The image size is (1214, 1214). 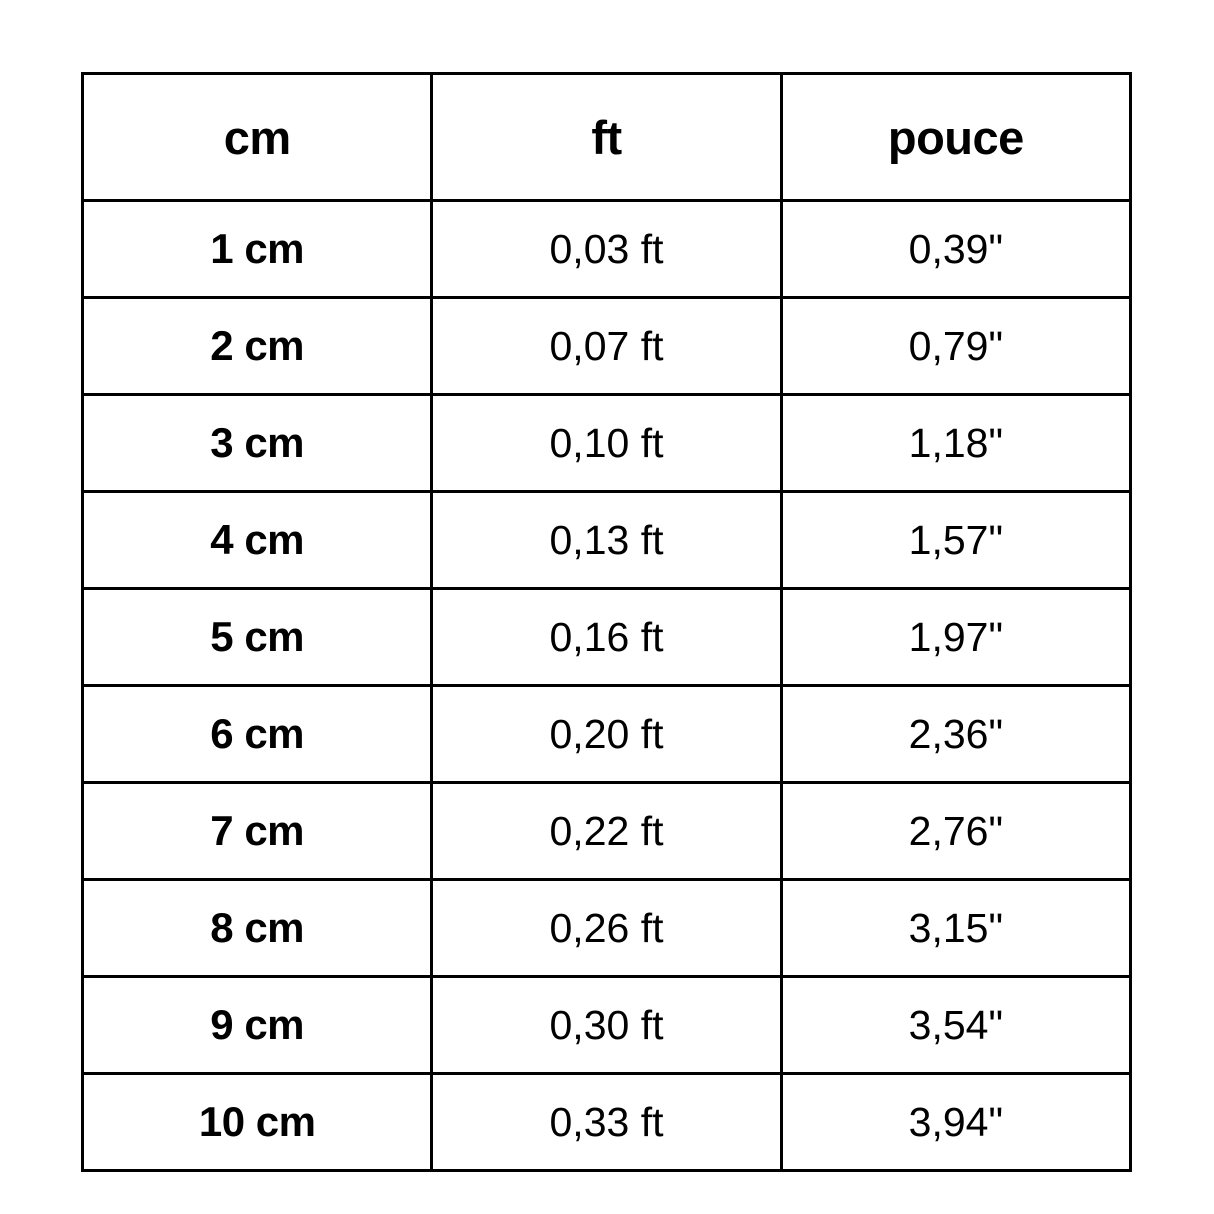 I want to click on cell-pouce: 3,54", so click(x=956, y=1025).